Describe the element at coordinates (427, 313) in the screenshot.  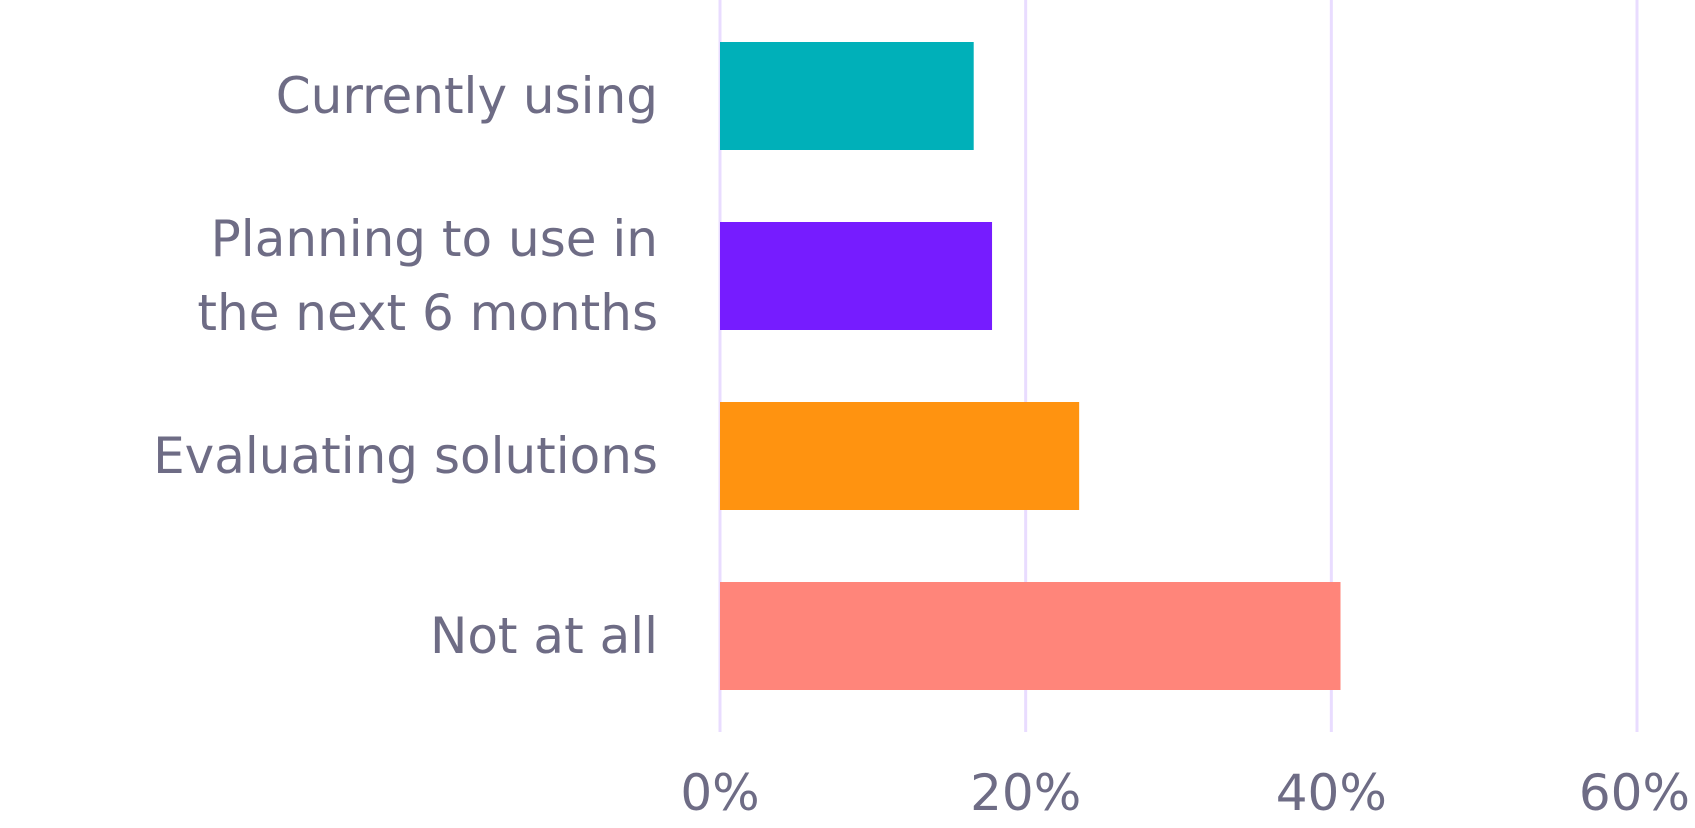
I see `category-label-1-line-1: the next 6 months` at that location.